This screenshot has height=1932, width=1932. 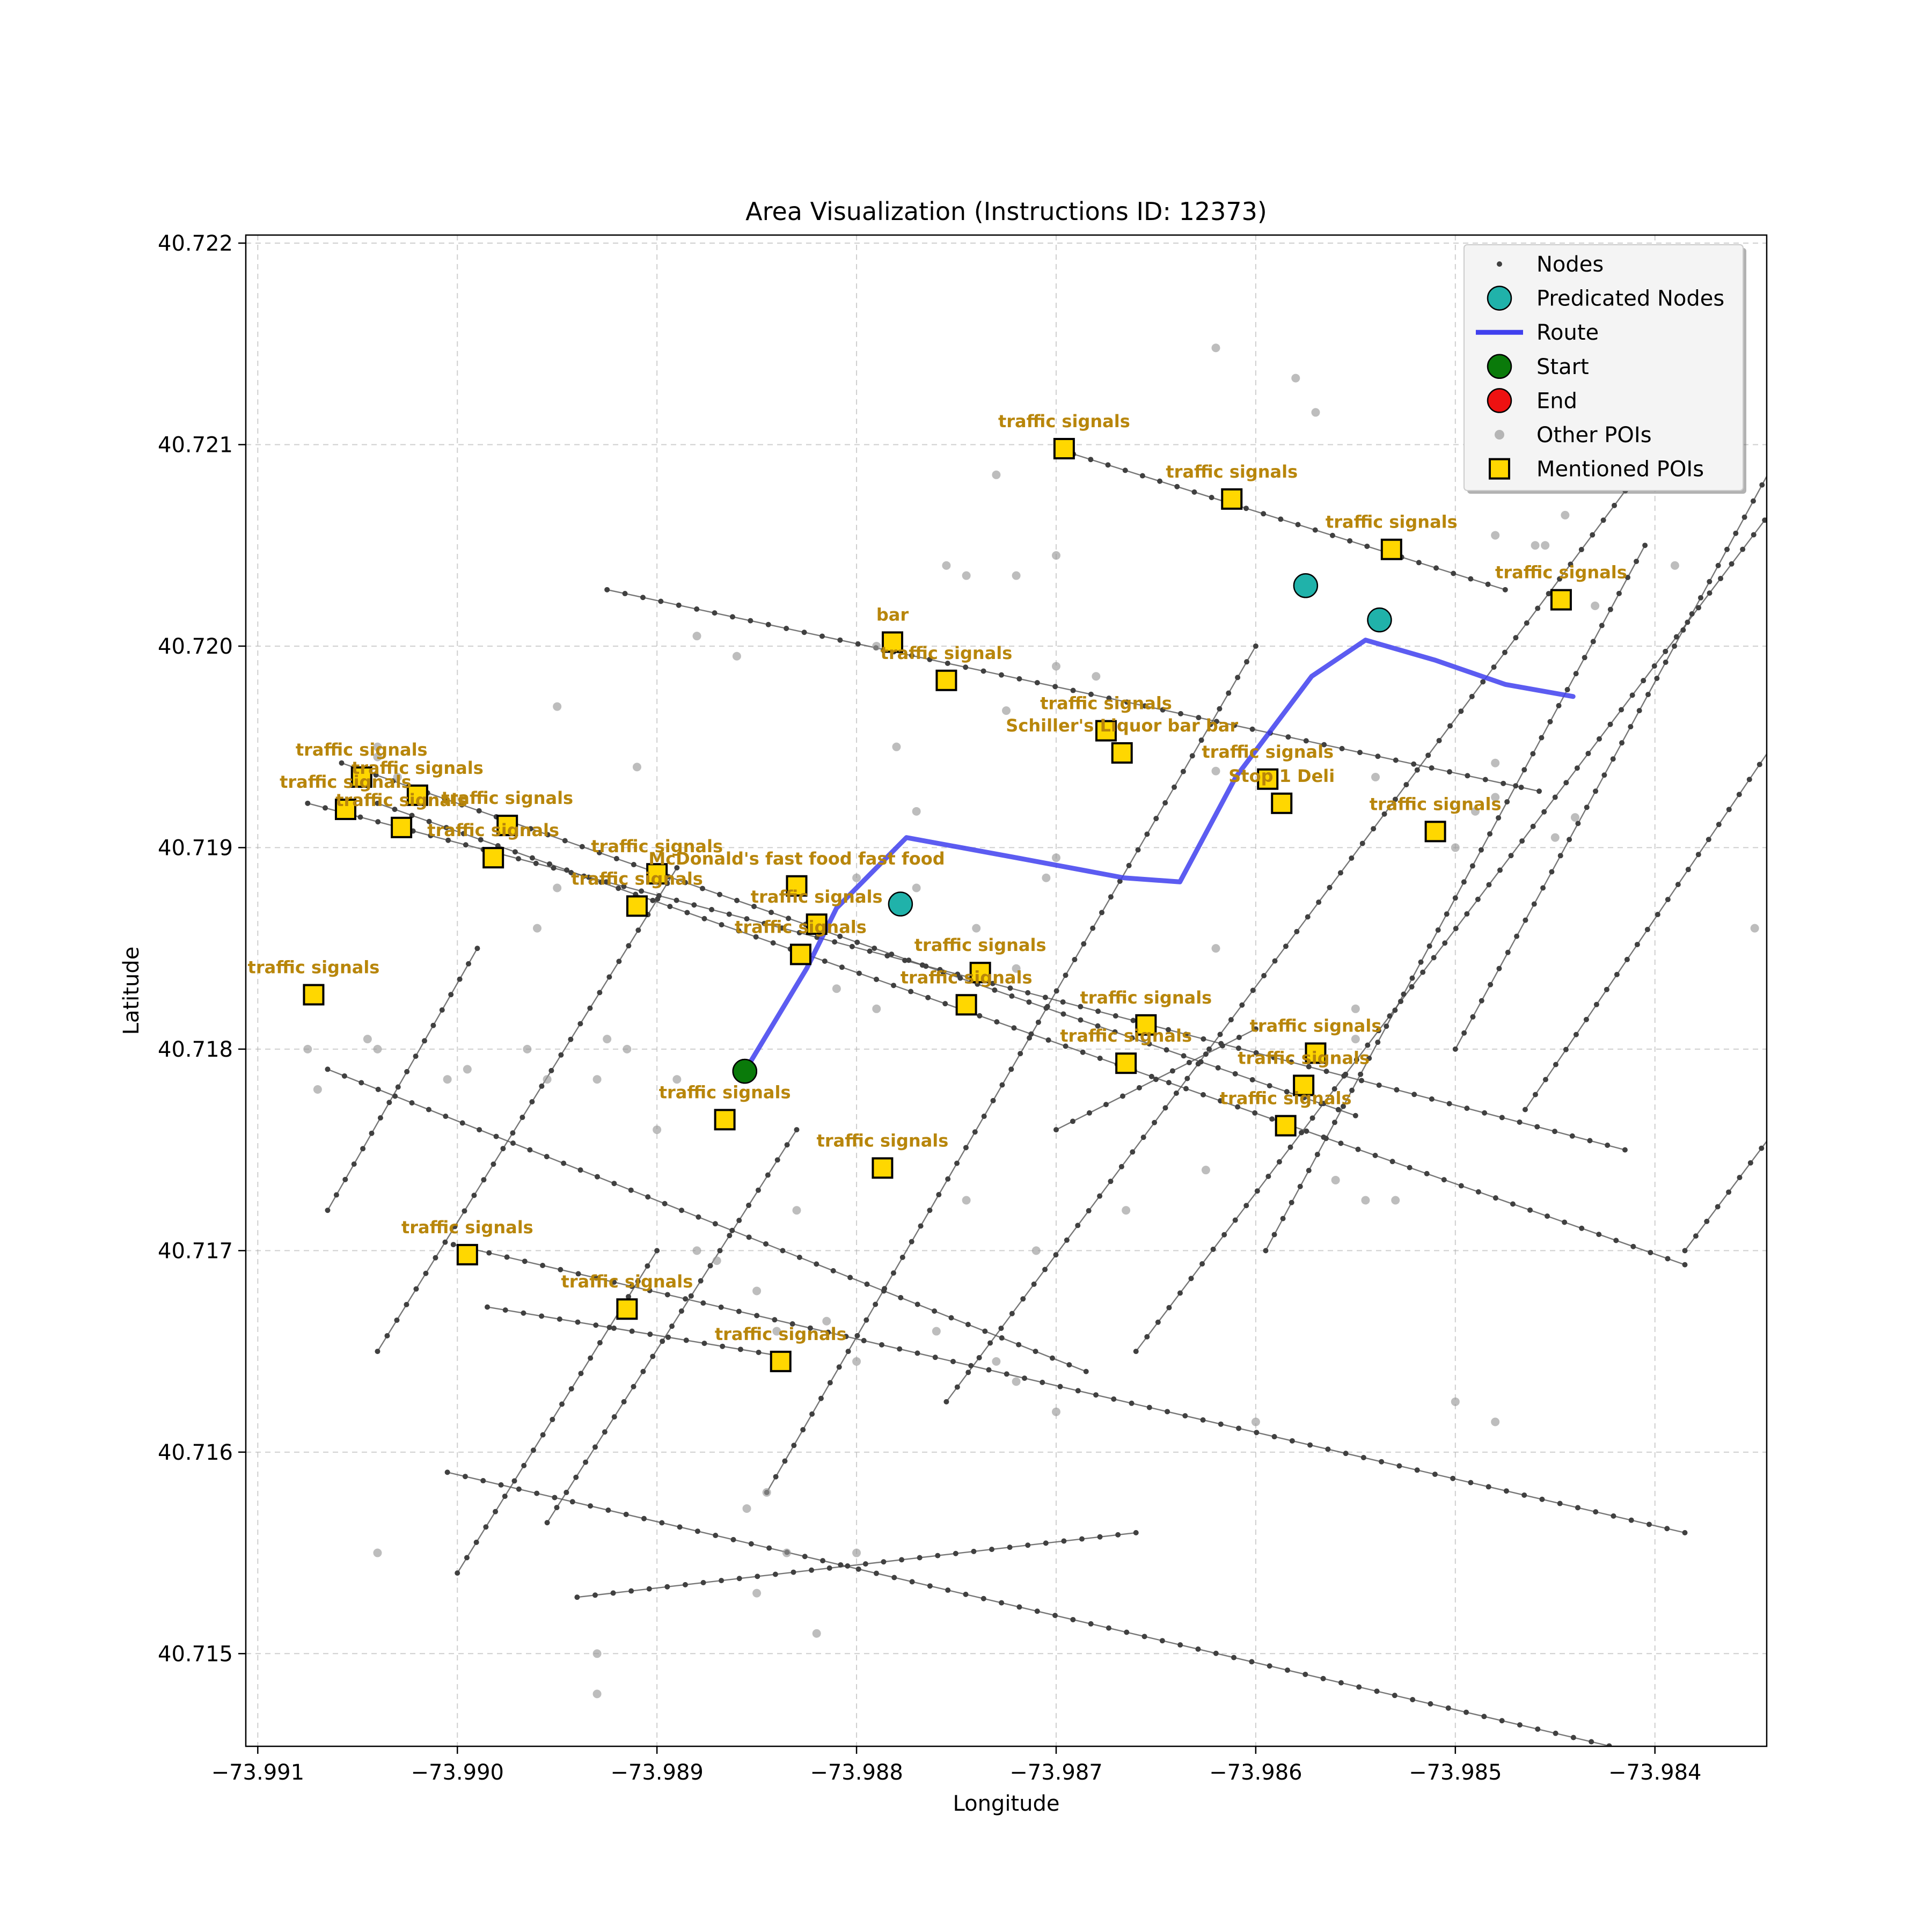 I want to click on mentioned-poi-label: McDonald's fast food fast food, so click(x=796, y=858).